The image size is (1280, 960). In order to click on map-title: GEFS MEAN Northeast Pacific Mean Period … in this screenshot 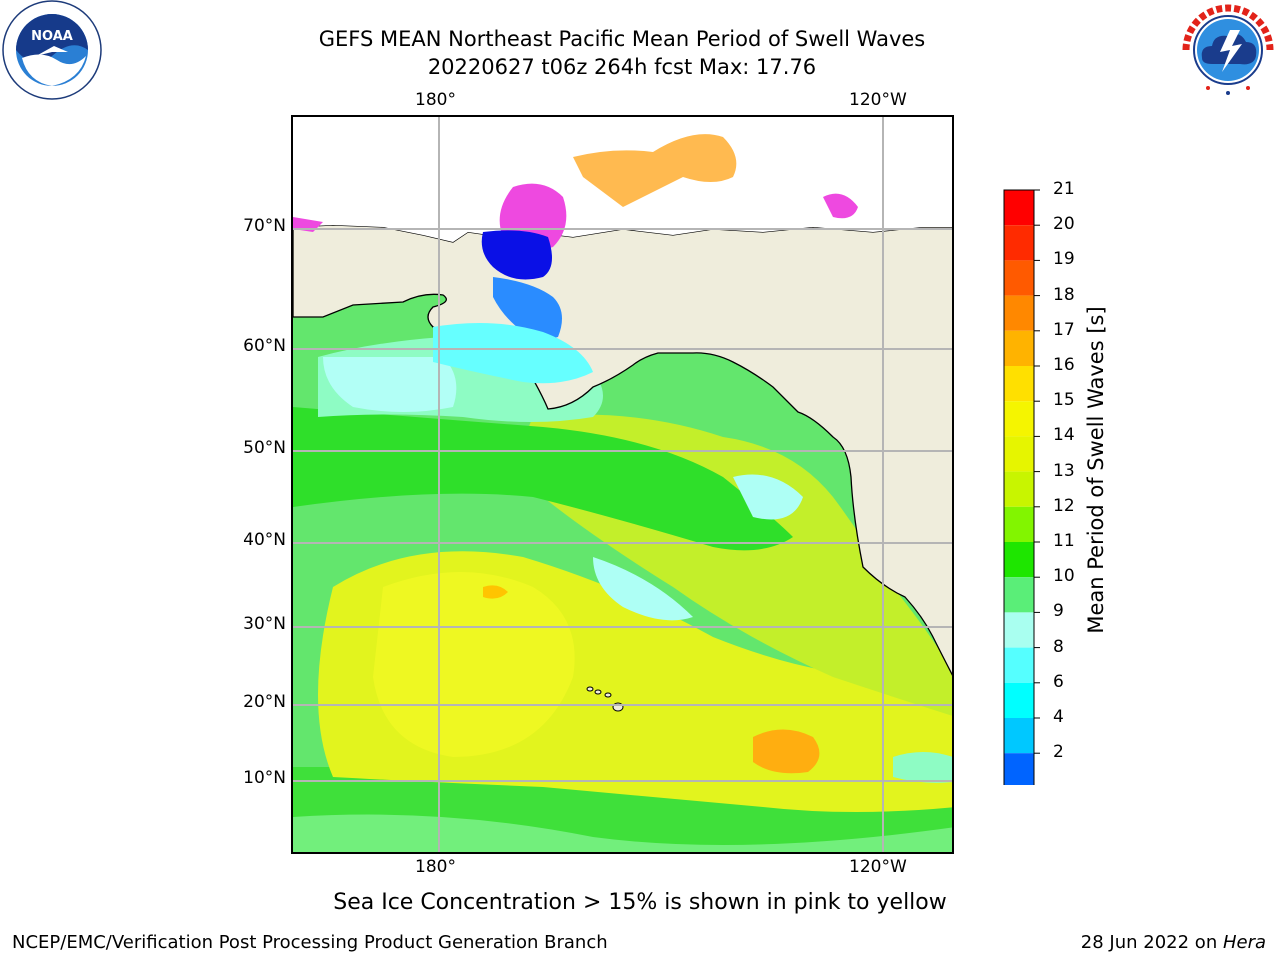, I will do `click(622, 39)`.